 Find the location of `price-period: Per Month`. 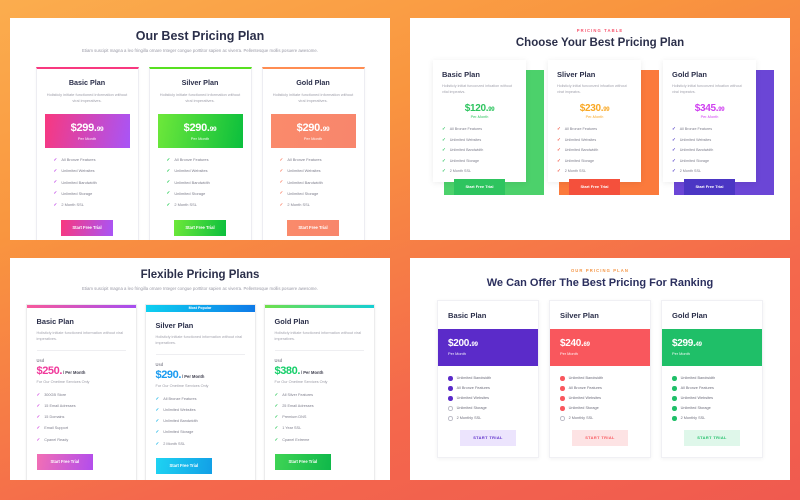

price-period: Per Month is located at coordinates (457, 353).